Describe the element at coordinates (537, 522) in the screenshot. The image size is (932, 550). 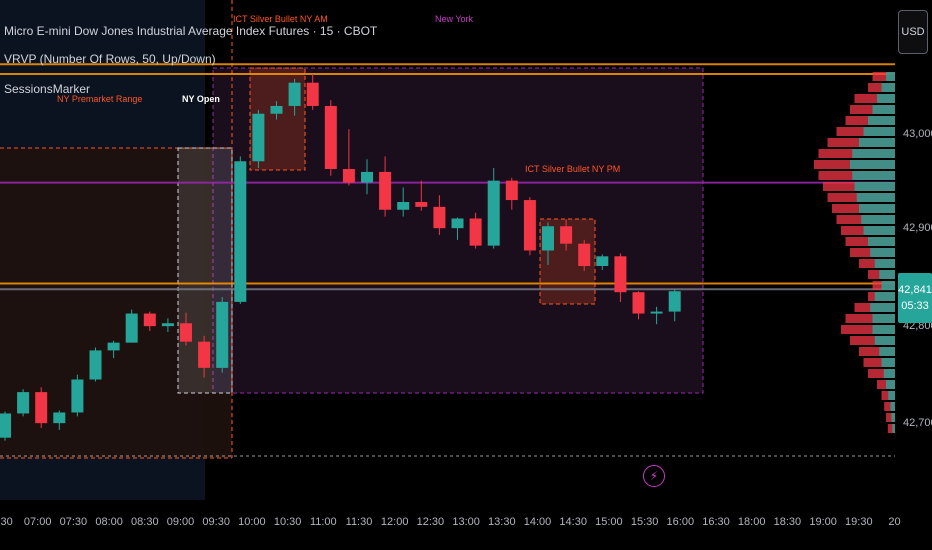
I see `x-tick-label: 14:00` at that location.